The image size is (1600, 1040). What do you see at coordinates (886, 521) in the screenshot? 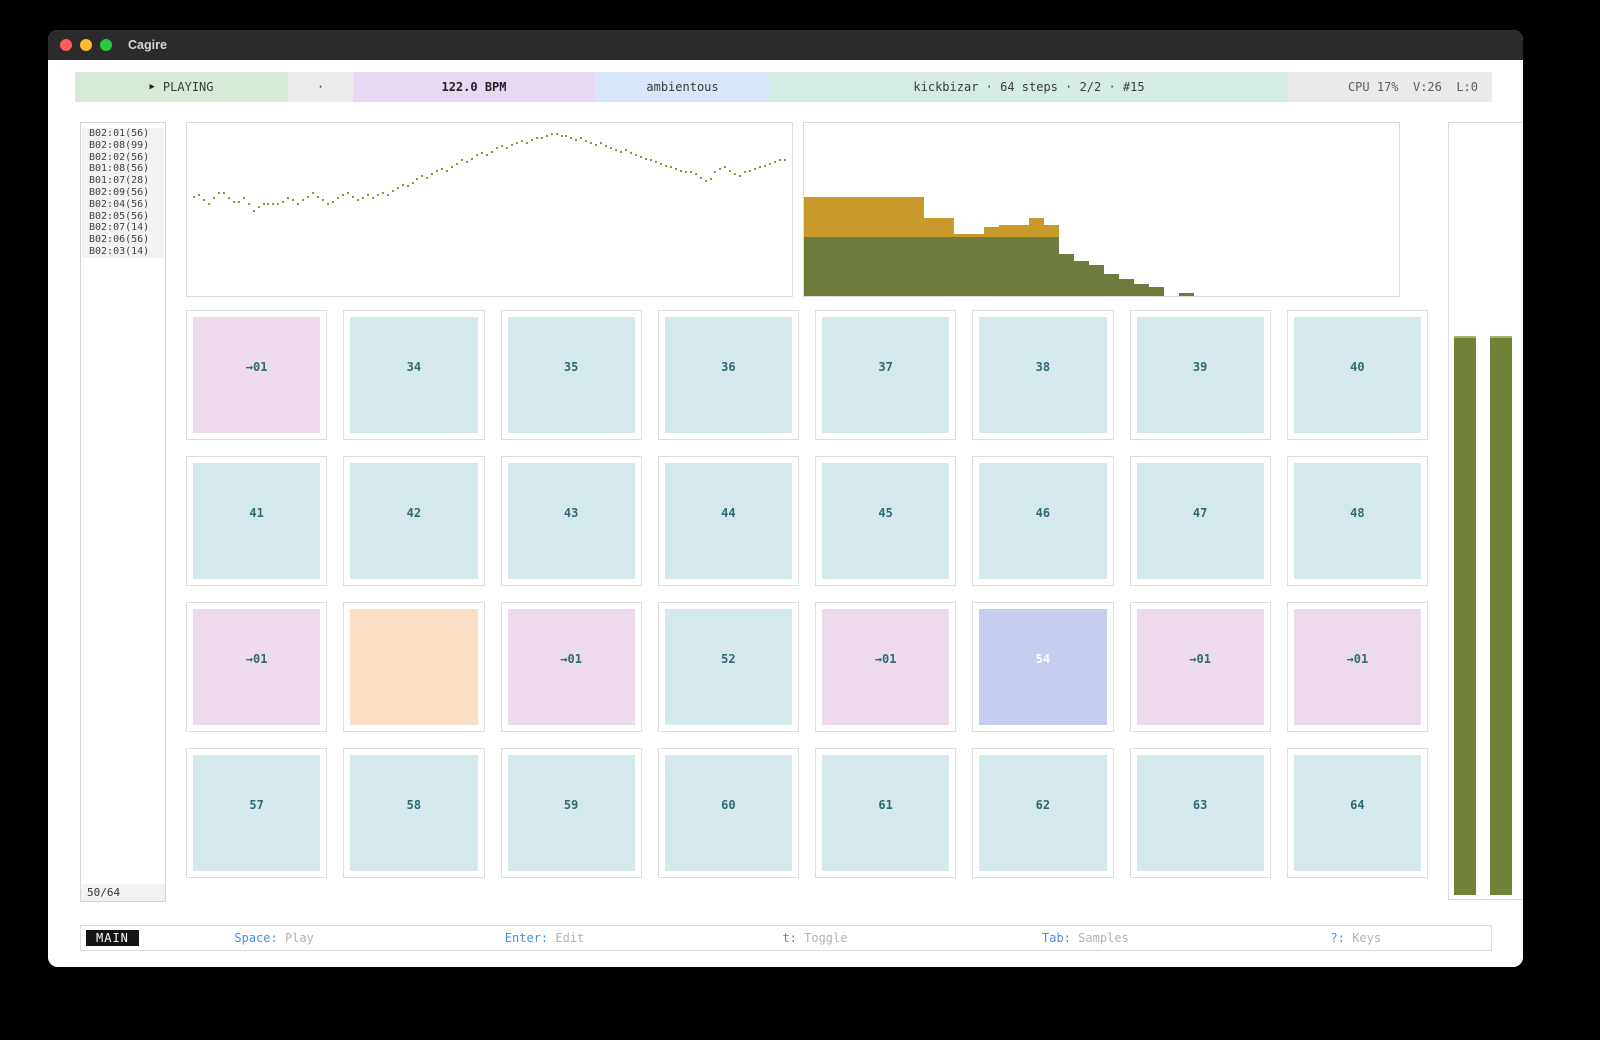
I see `pad: 45` at bounding box center [886, 521].